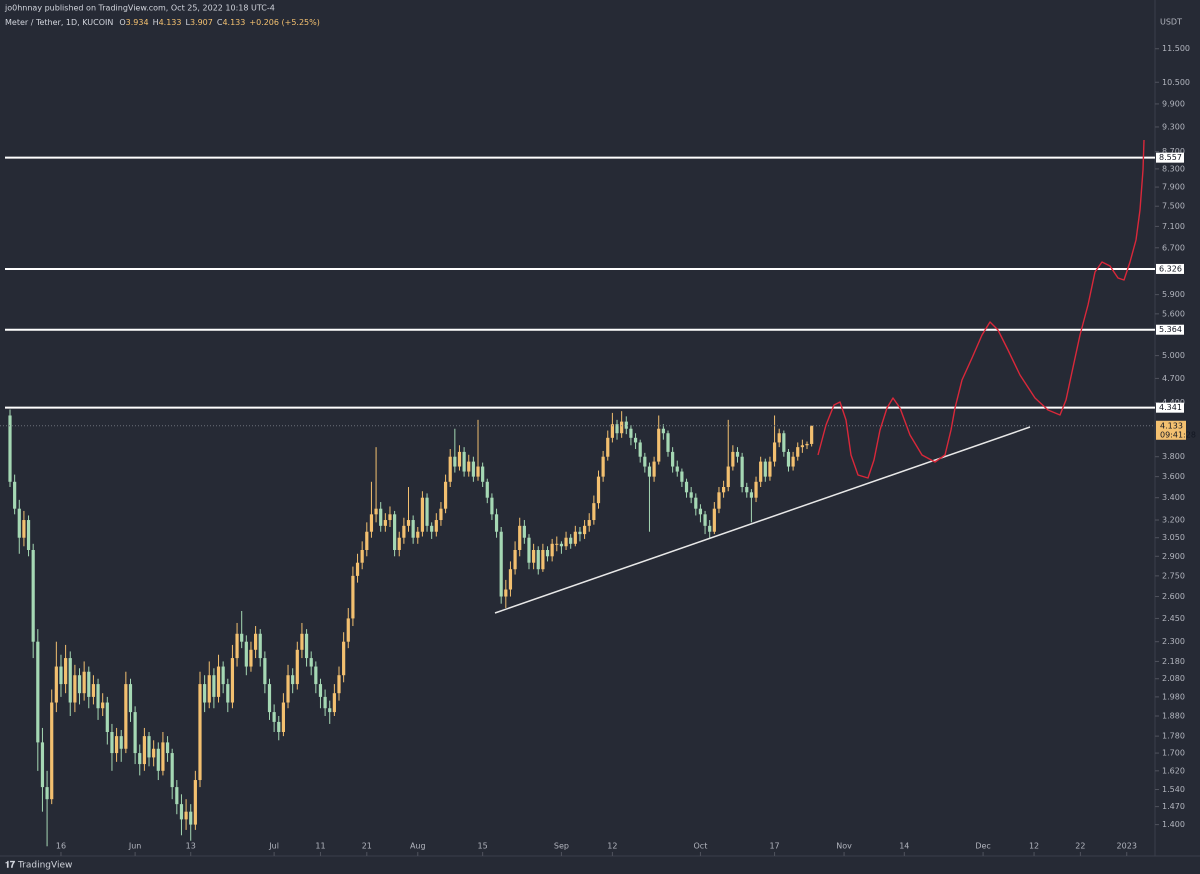  What do you see at coordinates (1173, 456) in the screenshot?
I see `y-tick-label: 3.800` at bounding box center [1173, 456].